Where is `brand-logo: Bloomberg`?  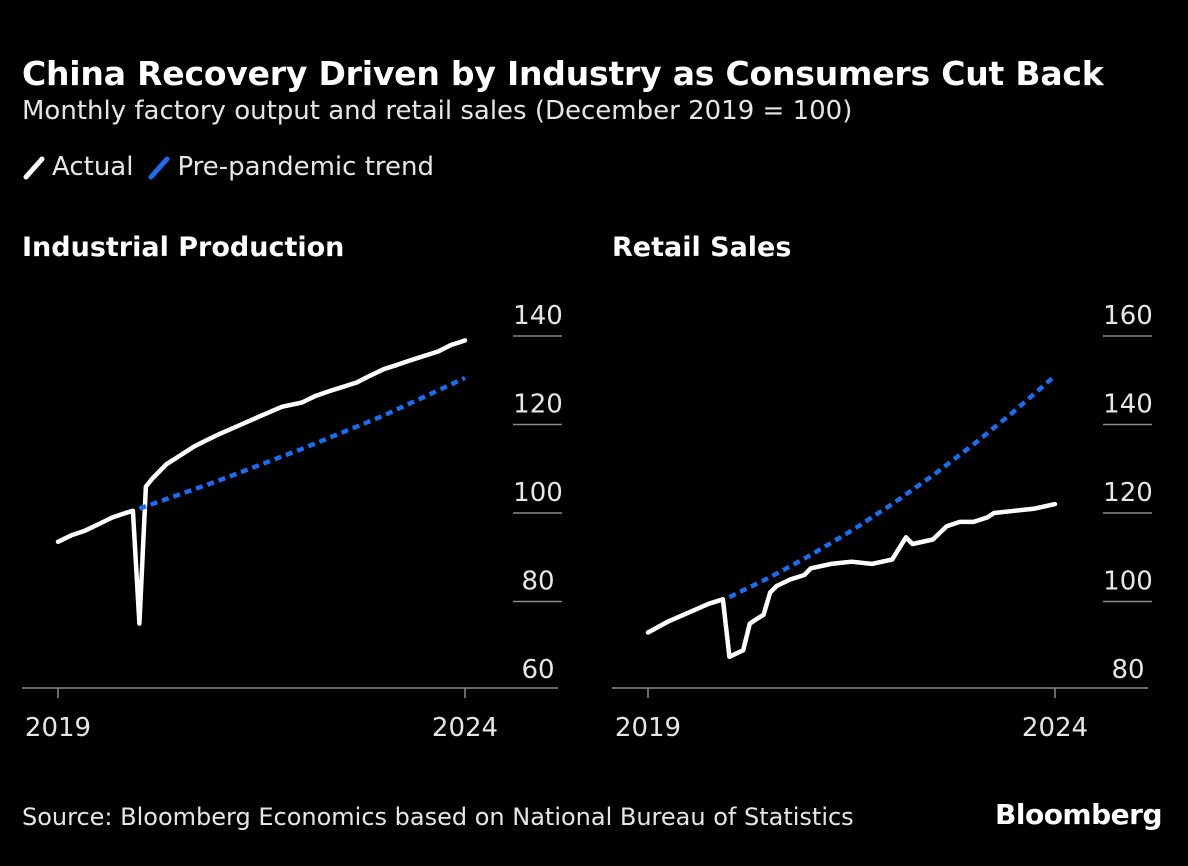 brand-logo: Bloomberg is located at coordinates (1078, 814).